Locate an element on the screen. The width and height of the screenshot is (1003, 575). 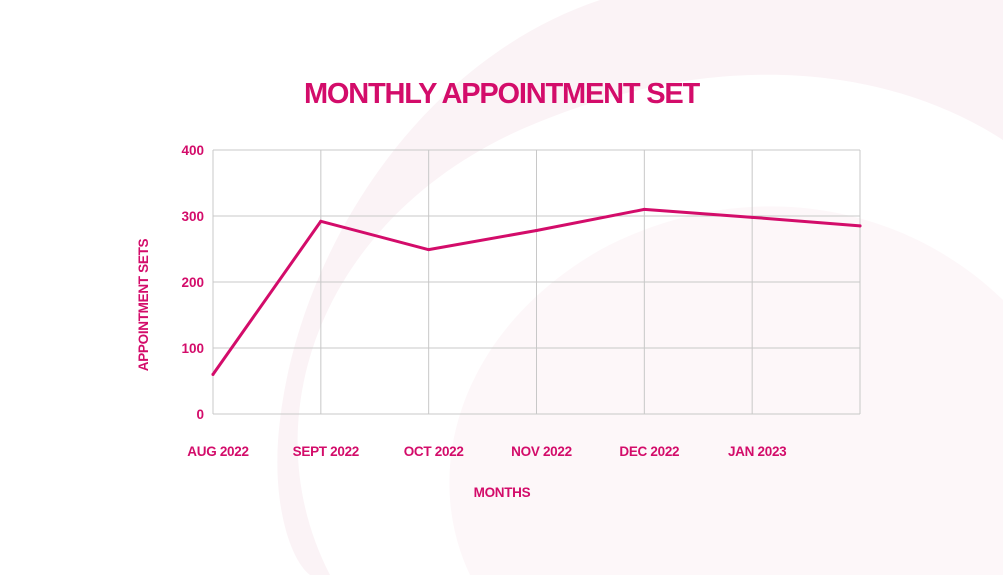
x-axis-label: MONTHS is located at coordinates (502, 492).